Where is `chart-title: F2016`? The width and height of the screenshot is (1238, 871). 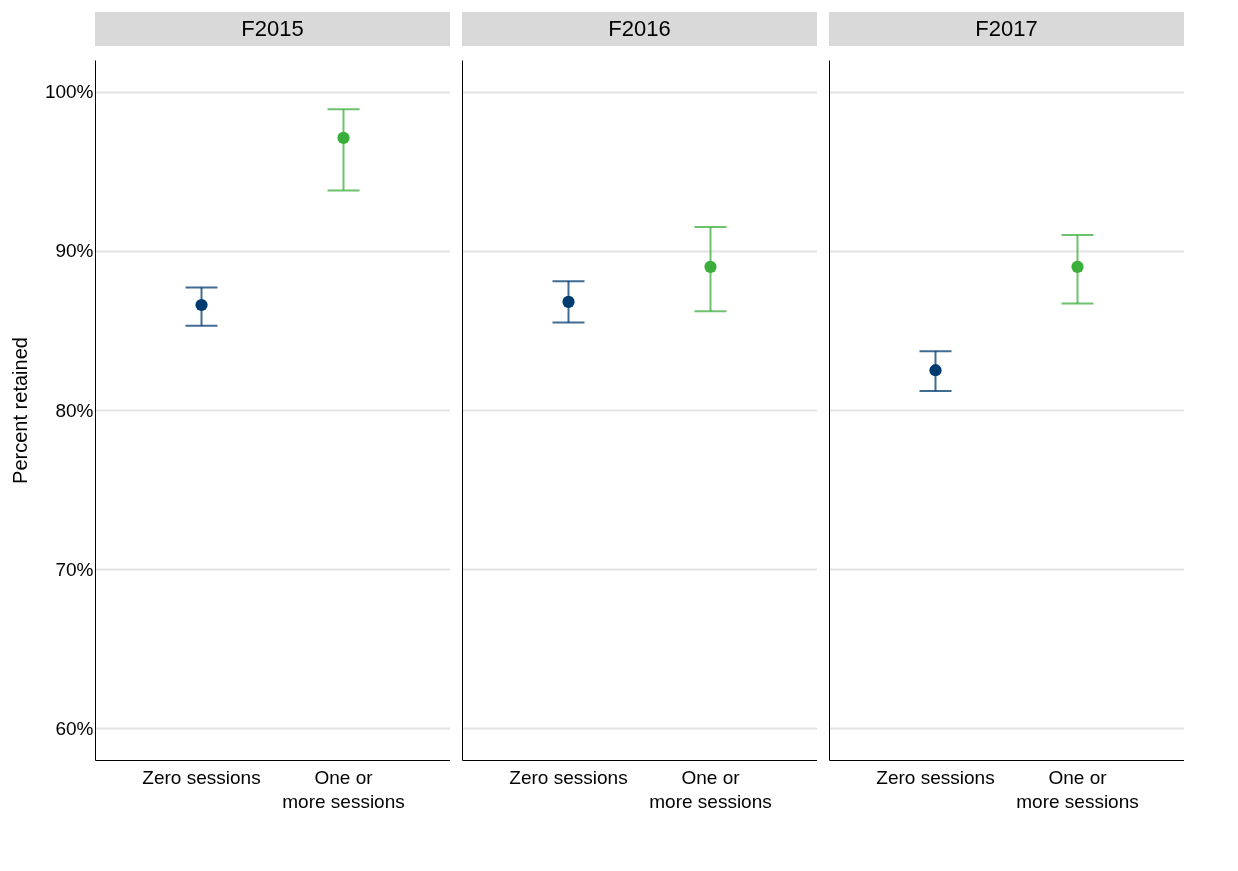 chart-title: F2016 is located at coordinates (639, 28).